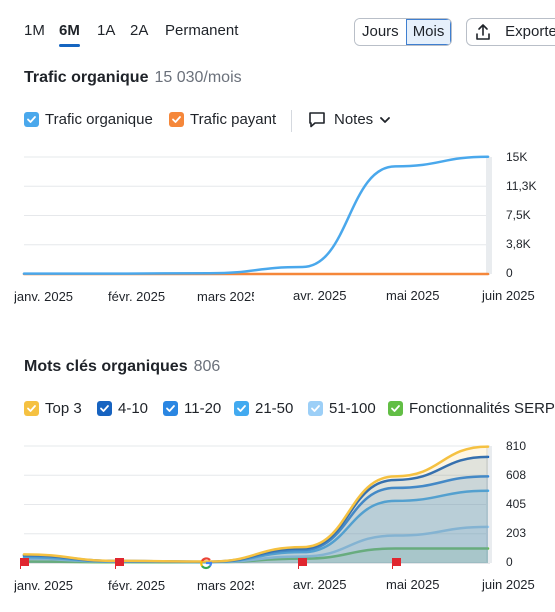 This screenshot has height=612, width=555. I want to click on granularity-month-button: Mois, so click(428, 32).